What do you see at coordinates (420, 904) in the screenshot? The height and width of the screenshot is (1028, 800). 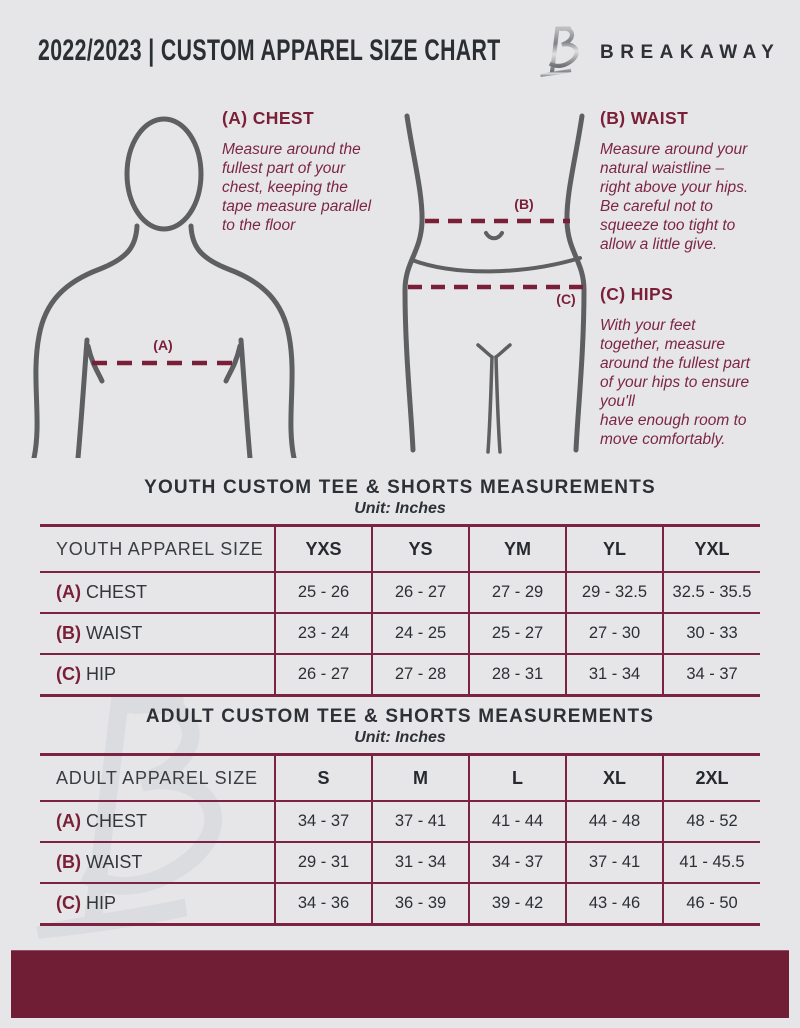 I see `measurement-value: 36 - 39` at bounding box center [420, 904].